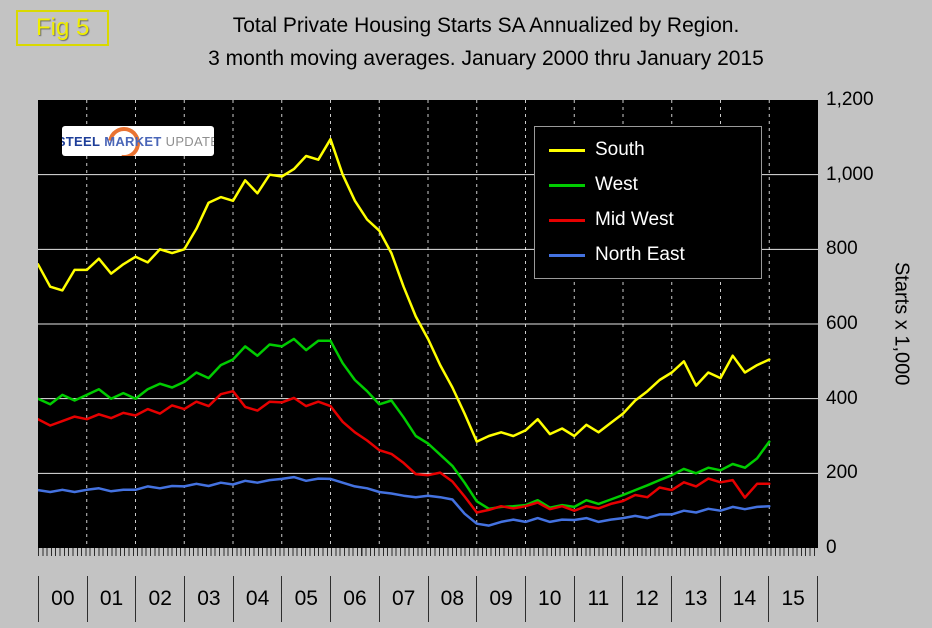 The height and width of the screenshot is (628, 932). What do you see at coordinates (133, 141) in the screenshot?
I see `logo-word-market: MARKET` at bounding box center [133, 141].